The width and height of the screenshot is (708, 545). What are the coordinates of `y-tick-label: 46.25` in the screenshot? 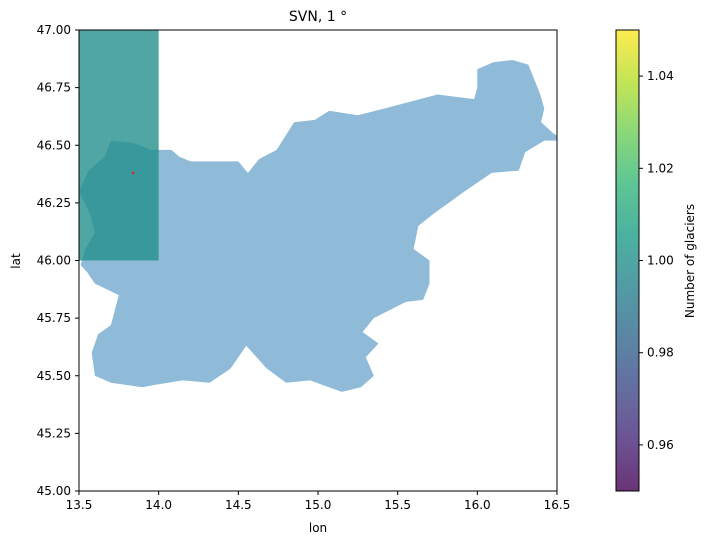 It's located at (54, 203).